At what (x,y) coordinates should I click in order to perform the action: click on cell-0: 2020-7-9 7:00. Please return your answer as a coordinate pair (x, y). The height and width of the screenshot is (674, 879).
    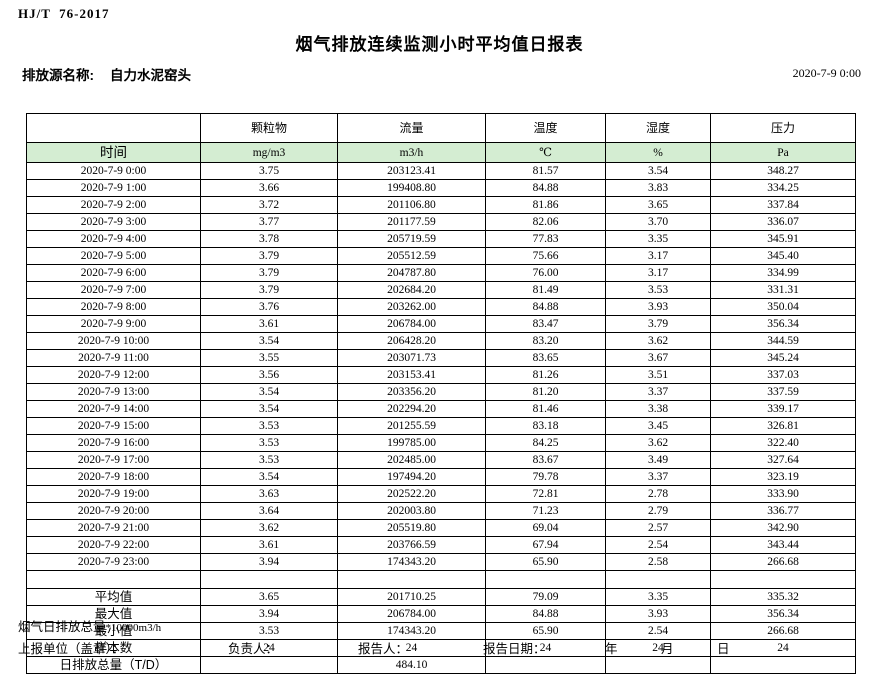
    Looking at the image, I should click on (113, 290).